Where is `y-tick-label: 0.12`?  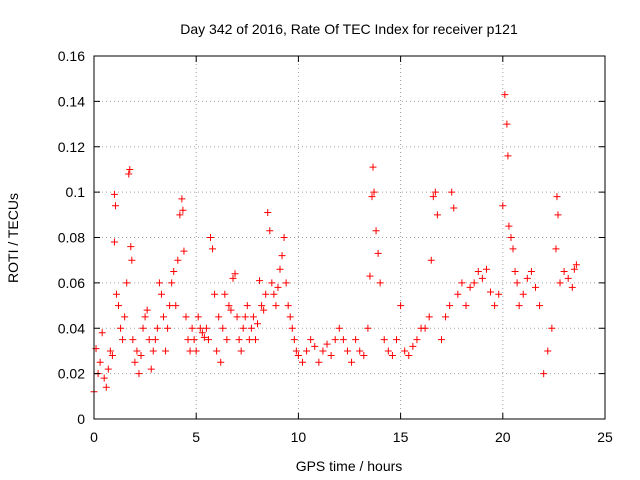 y-tick-label: 0.12 is located at coordinates (71, 147).